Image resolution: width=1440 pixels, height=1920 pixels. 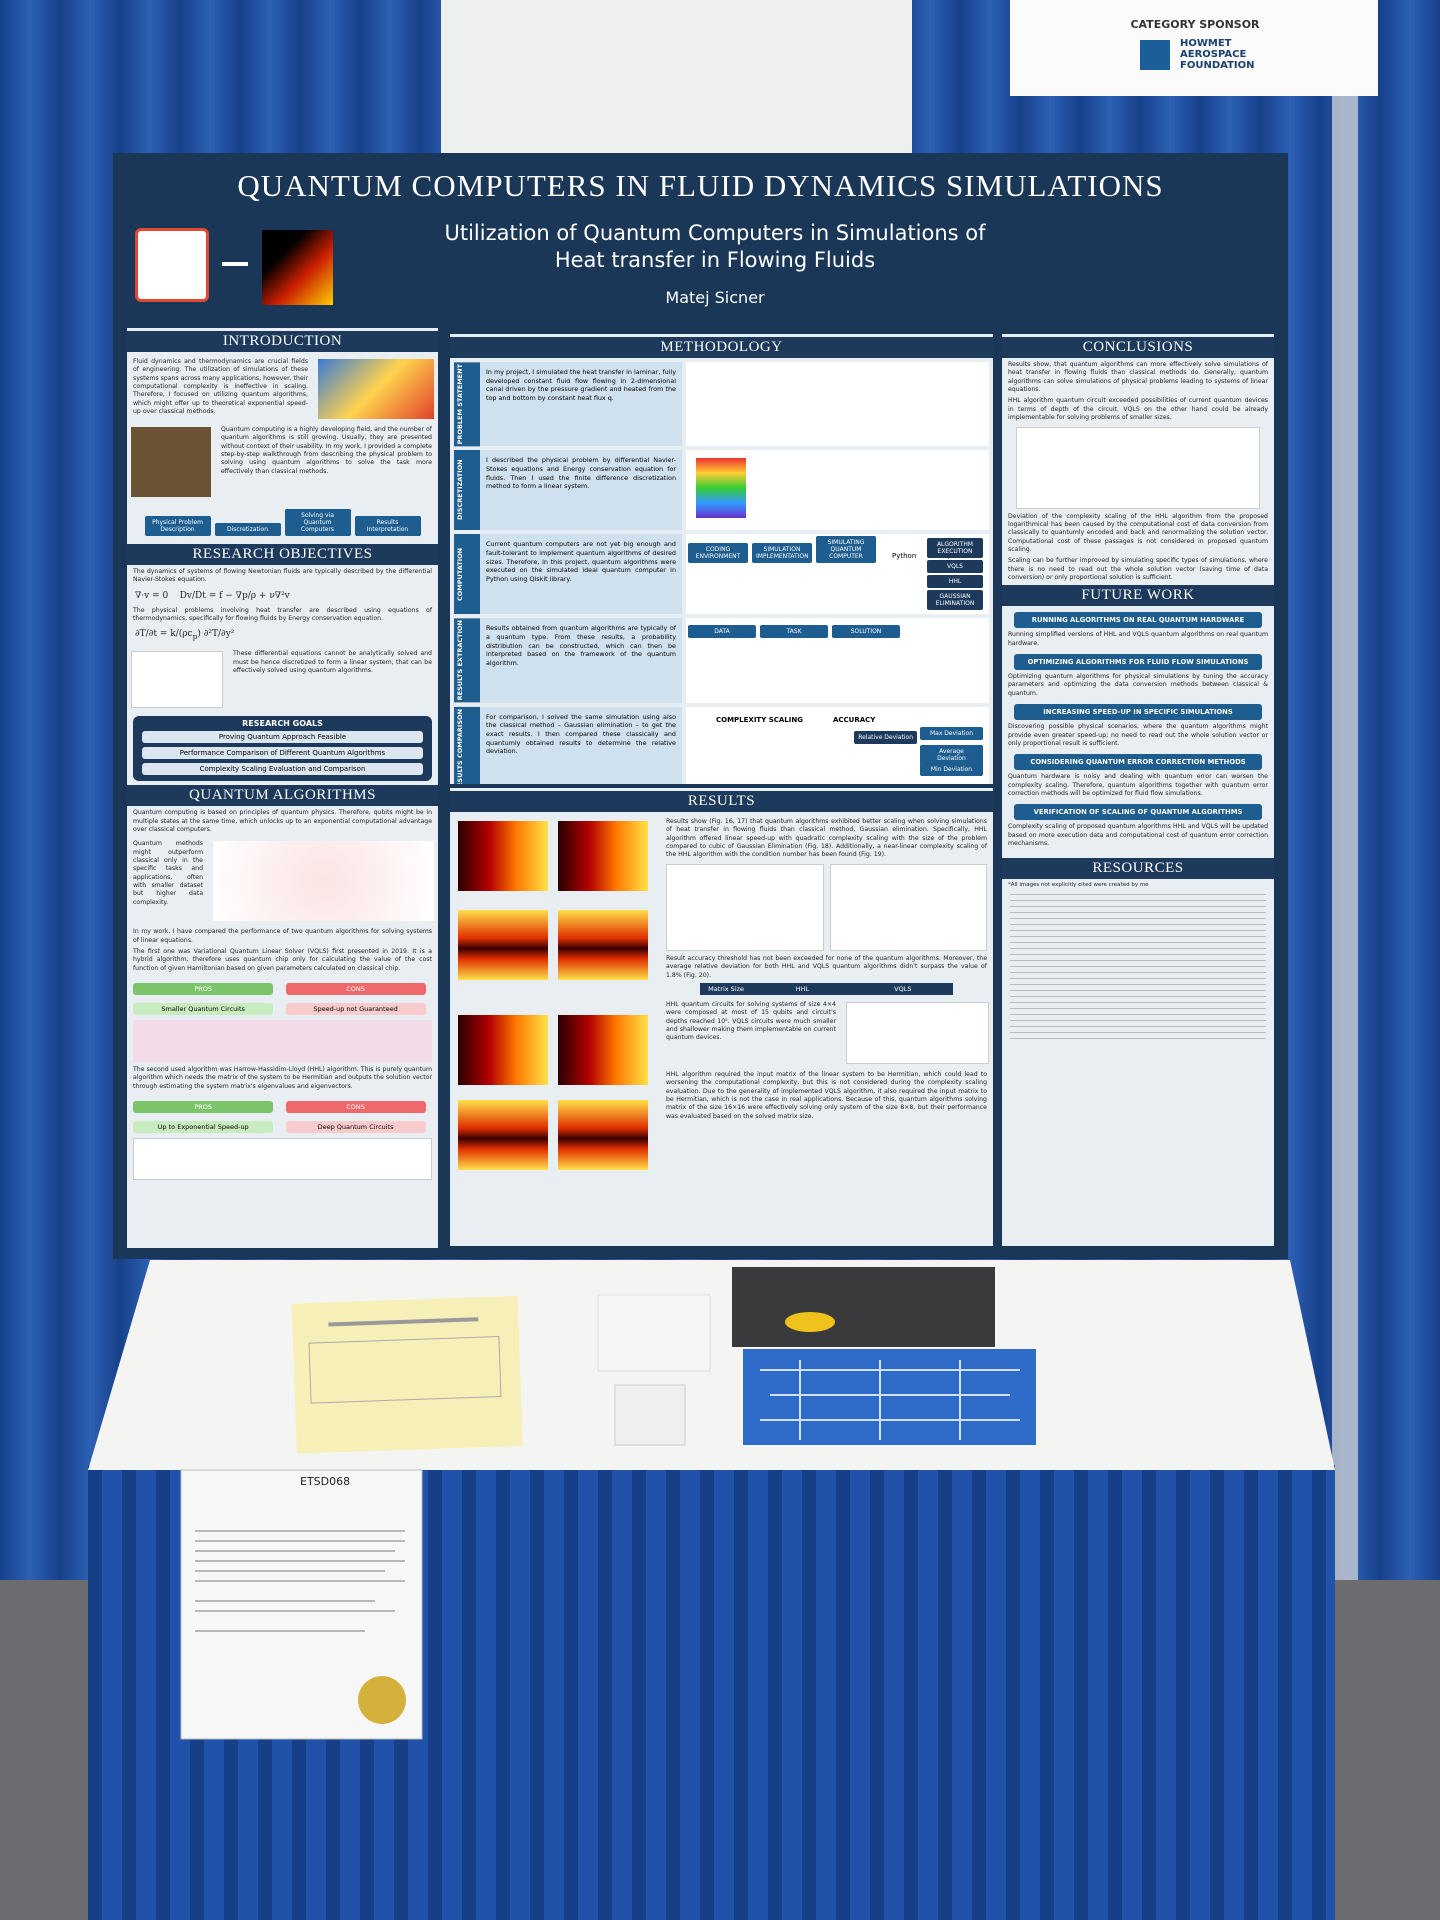 What do you see at coordinates (955, 548) in the screenshot?
I see `execution-item: ALGORITHM EXECUTION` at bounding box center [955, 548].